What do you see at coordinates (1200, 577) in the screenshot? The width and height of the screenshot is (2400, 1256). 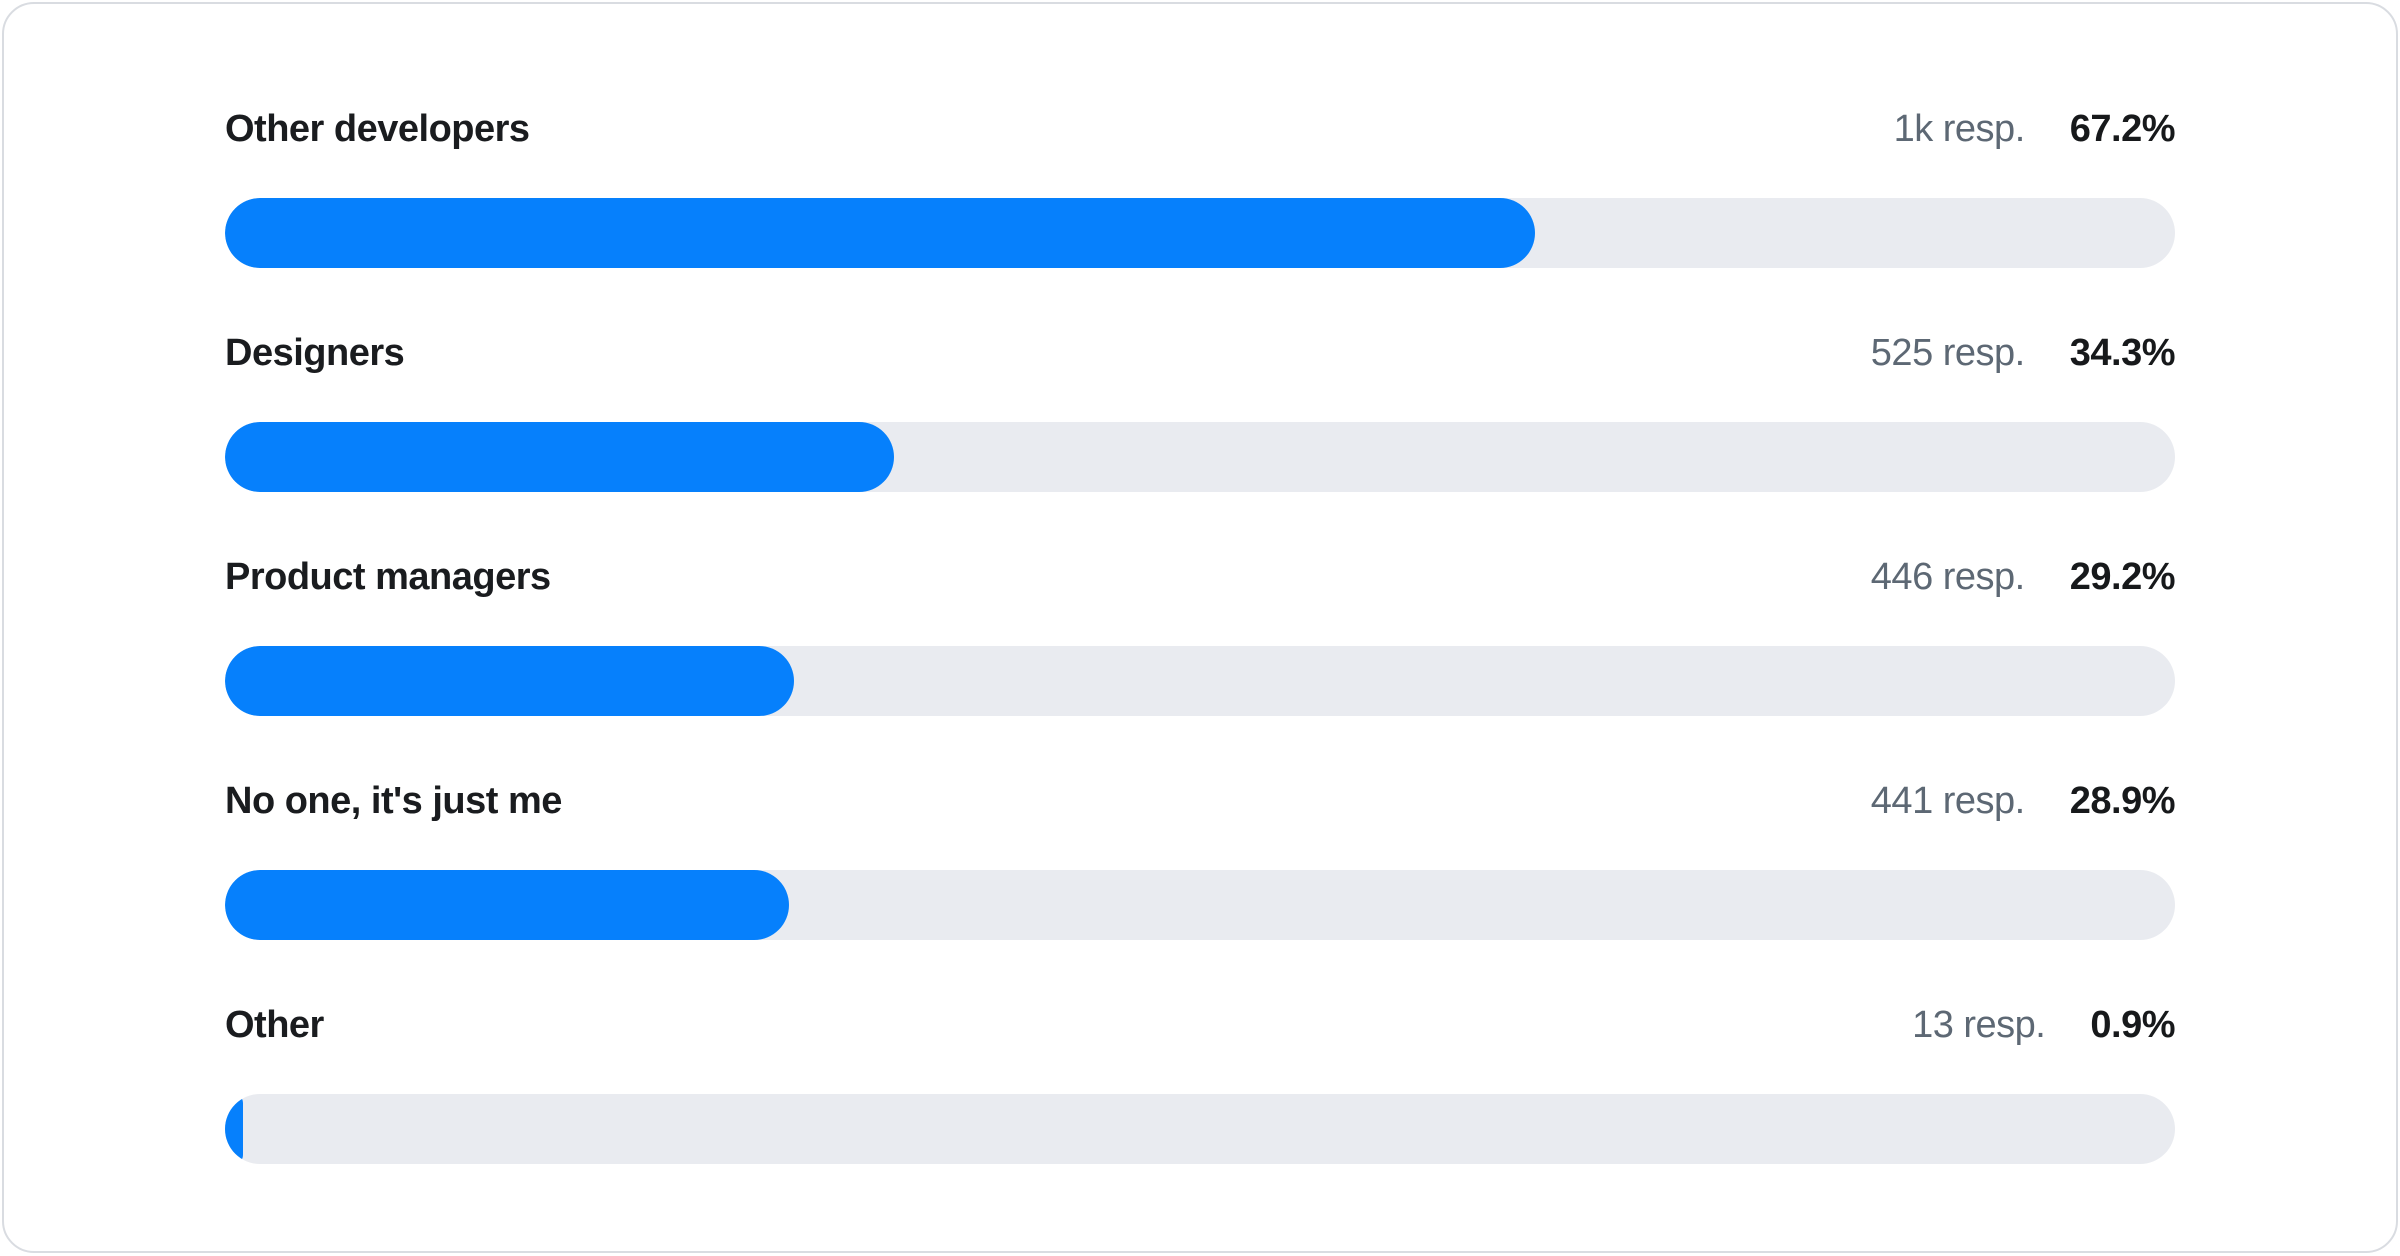 I see `row-header: Product managers 446 resp. 29.2%` at bounding box center [1200, 577].